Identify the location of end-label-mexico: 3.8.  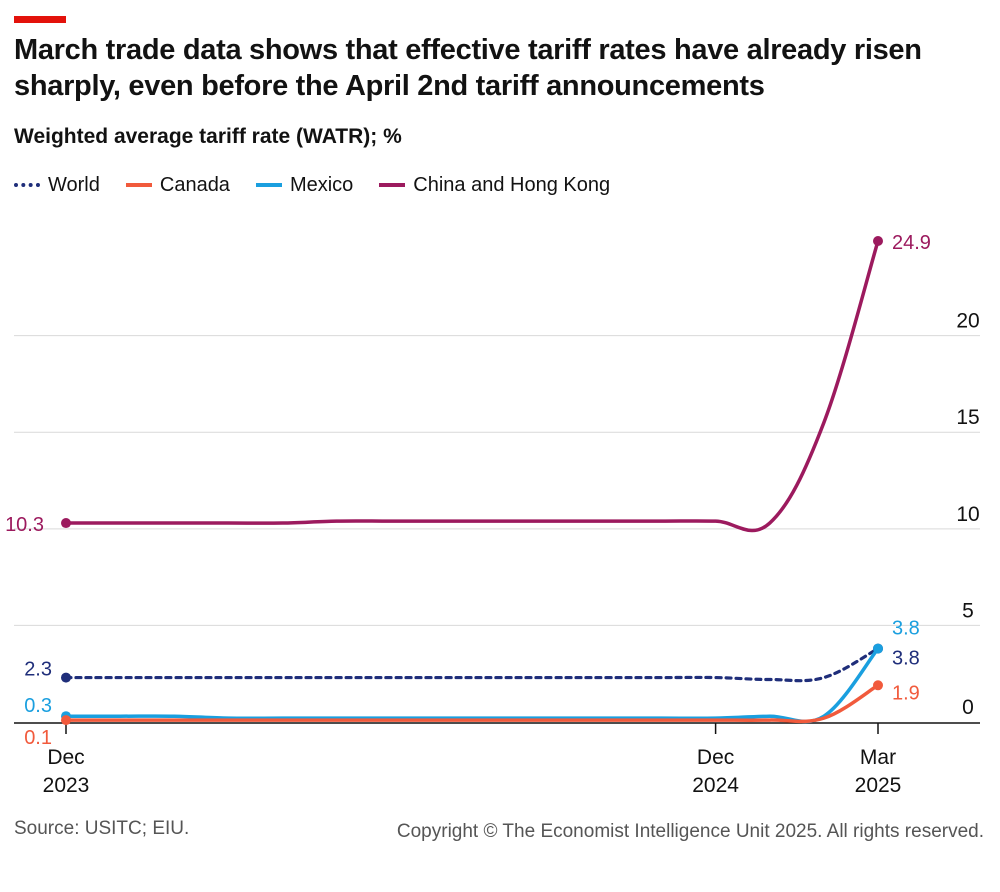
(906, 629).